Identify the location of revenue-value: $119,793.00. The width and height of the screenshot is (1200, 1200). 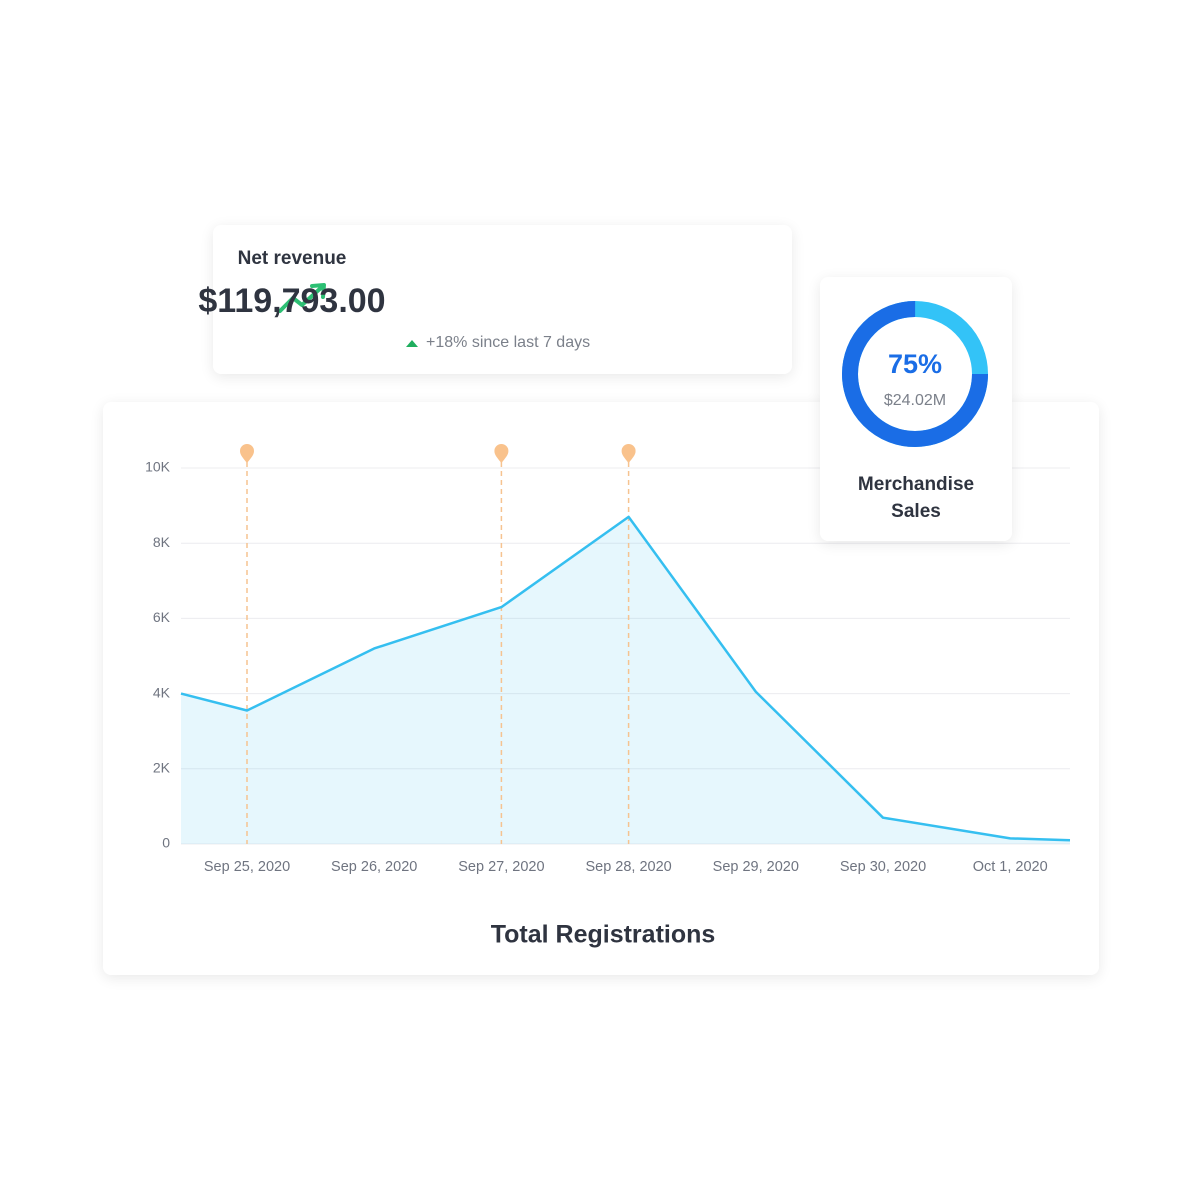
(292, 301).